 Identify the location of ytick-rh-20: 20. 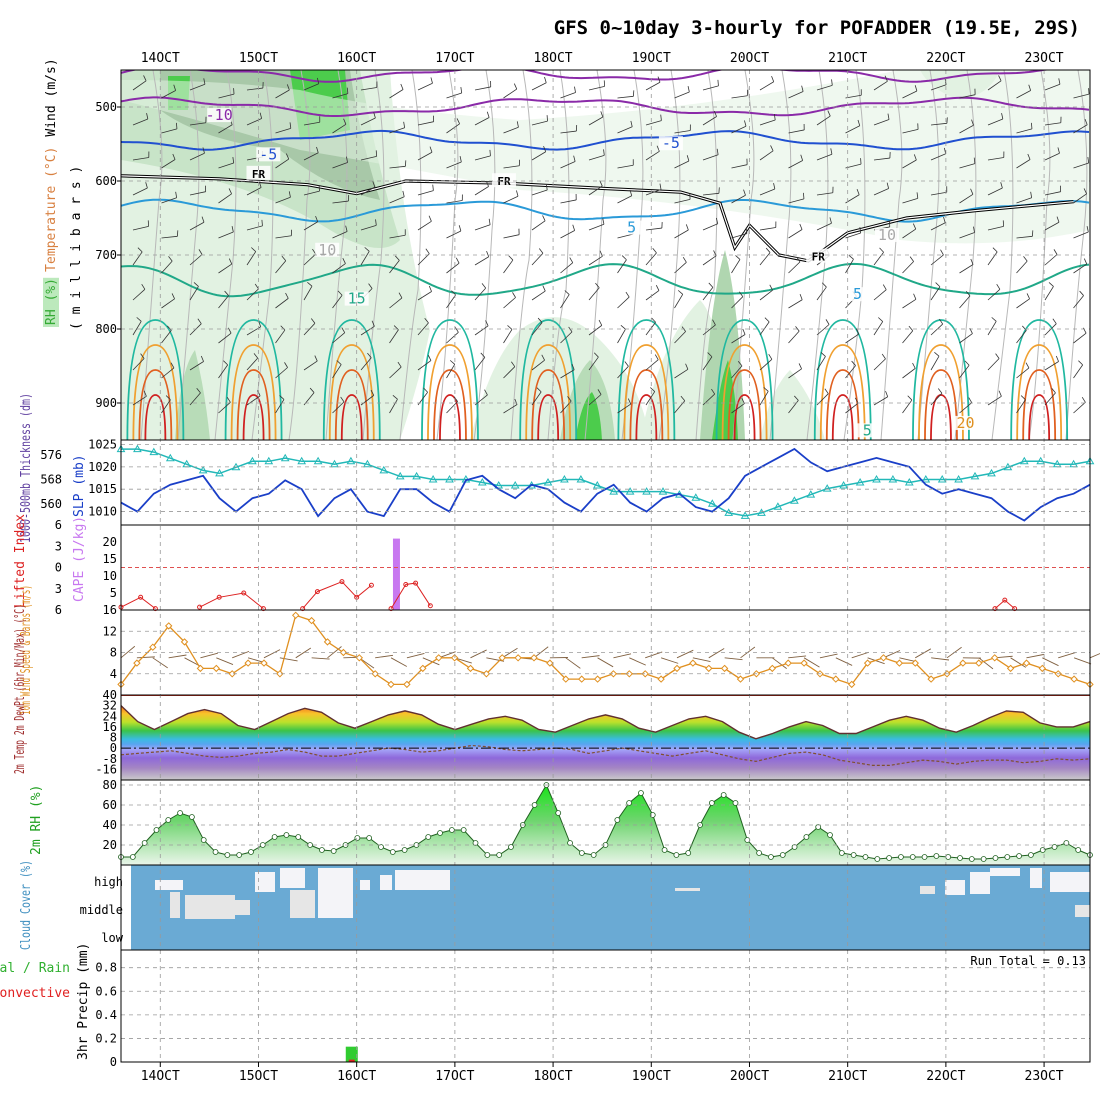
(110, 845).